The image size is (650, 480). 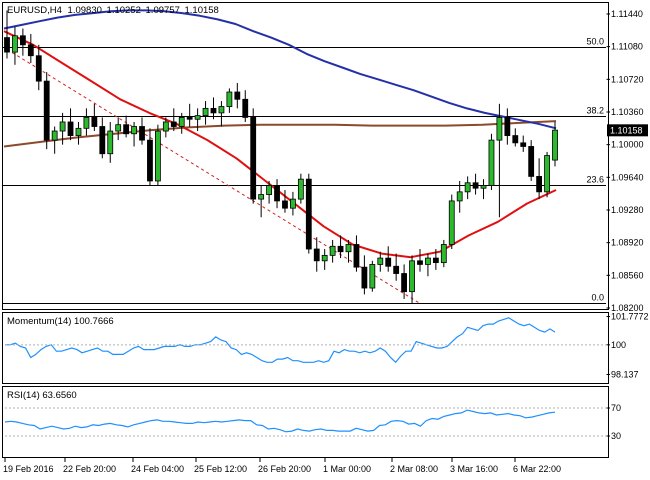 I want to click on time-tick-label: 26 Feb 20:00, so click(x=284, y=469).